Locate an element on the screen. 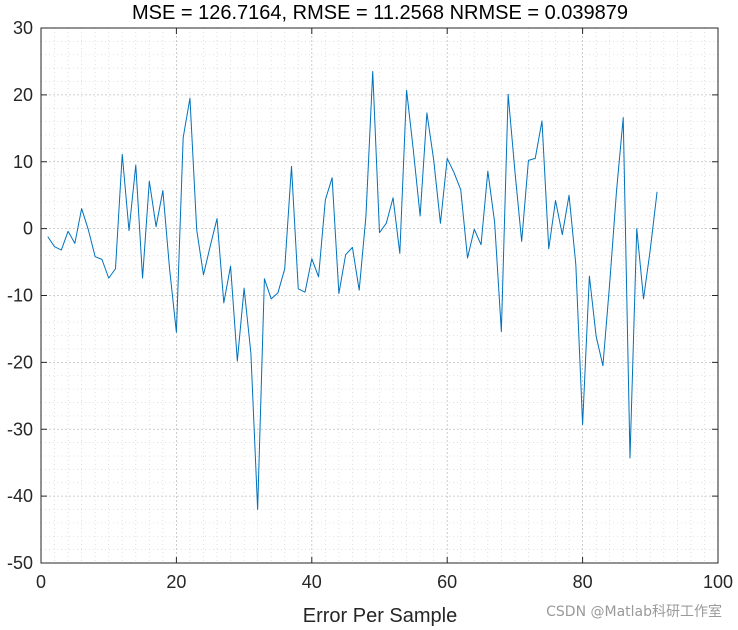 Image resolution: width=738 pixels, height=630 pixels. y-tick-labels: -50 -40 -30 -20 -10 0 10 20 30 is located at coordinates (20, 295).